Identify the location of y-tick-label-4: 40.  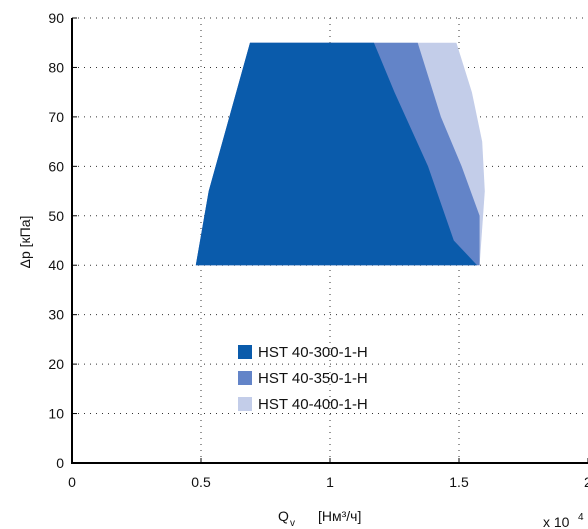
(56, 265).